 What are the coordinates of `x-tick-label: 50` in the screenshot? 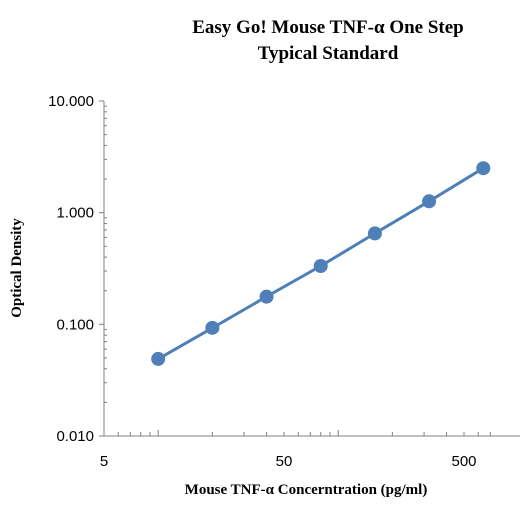 It's located at (284, 461).